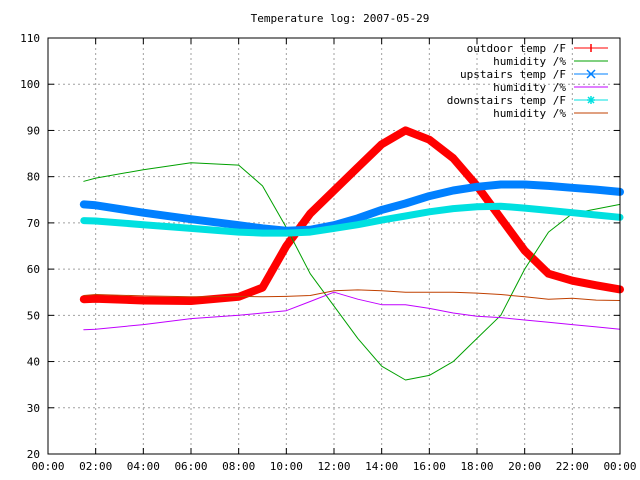 The image size is (640, 480). What do you see at coordinates (572, 466) in the screenshot?
I see `x-tick-label: 22:00` at bounding box center [572, 466].